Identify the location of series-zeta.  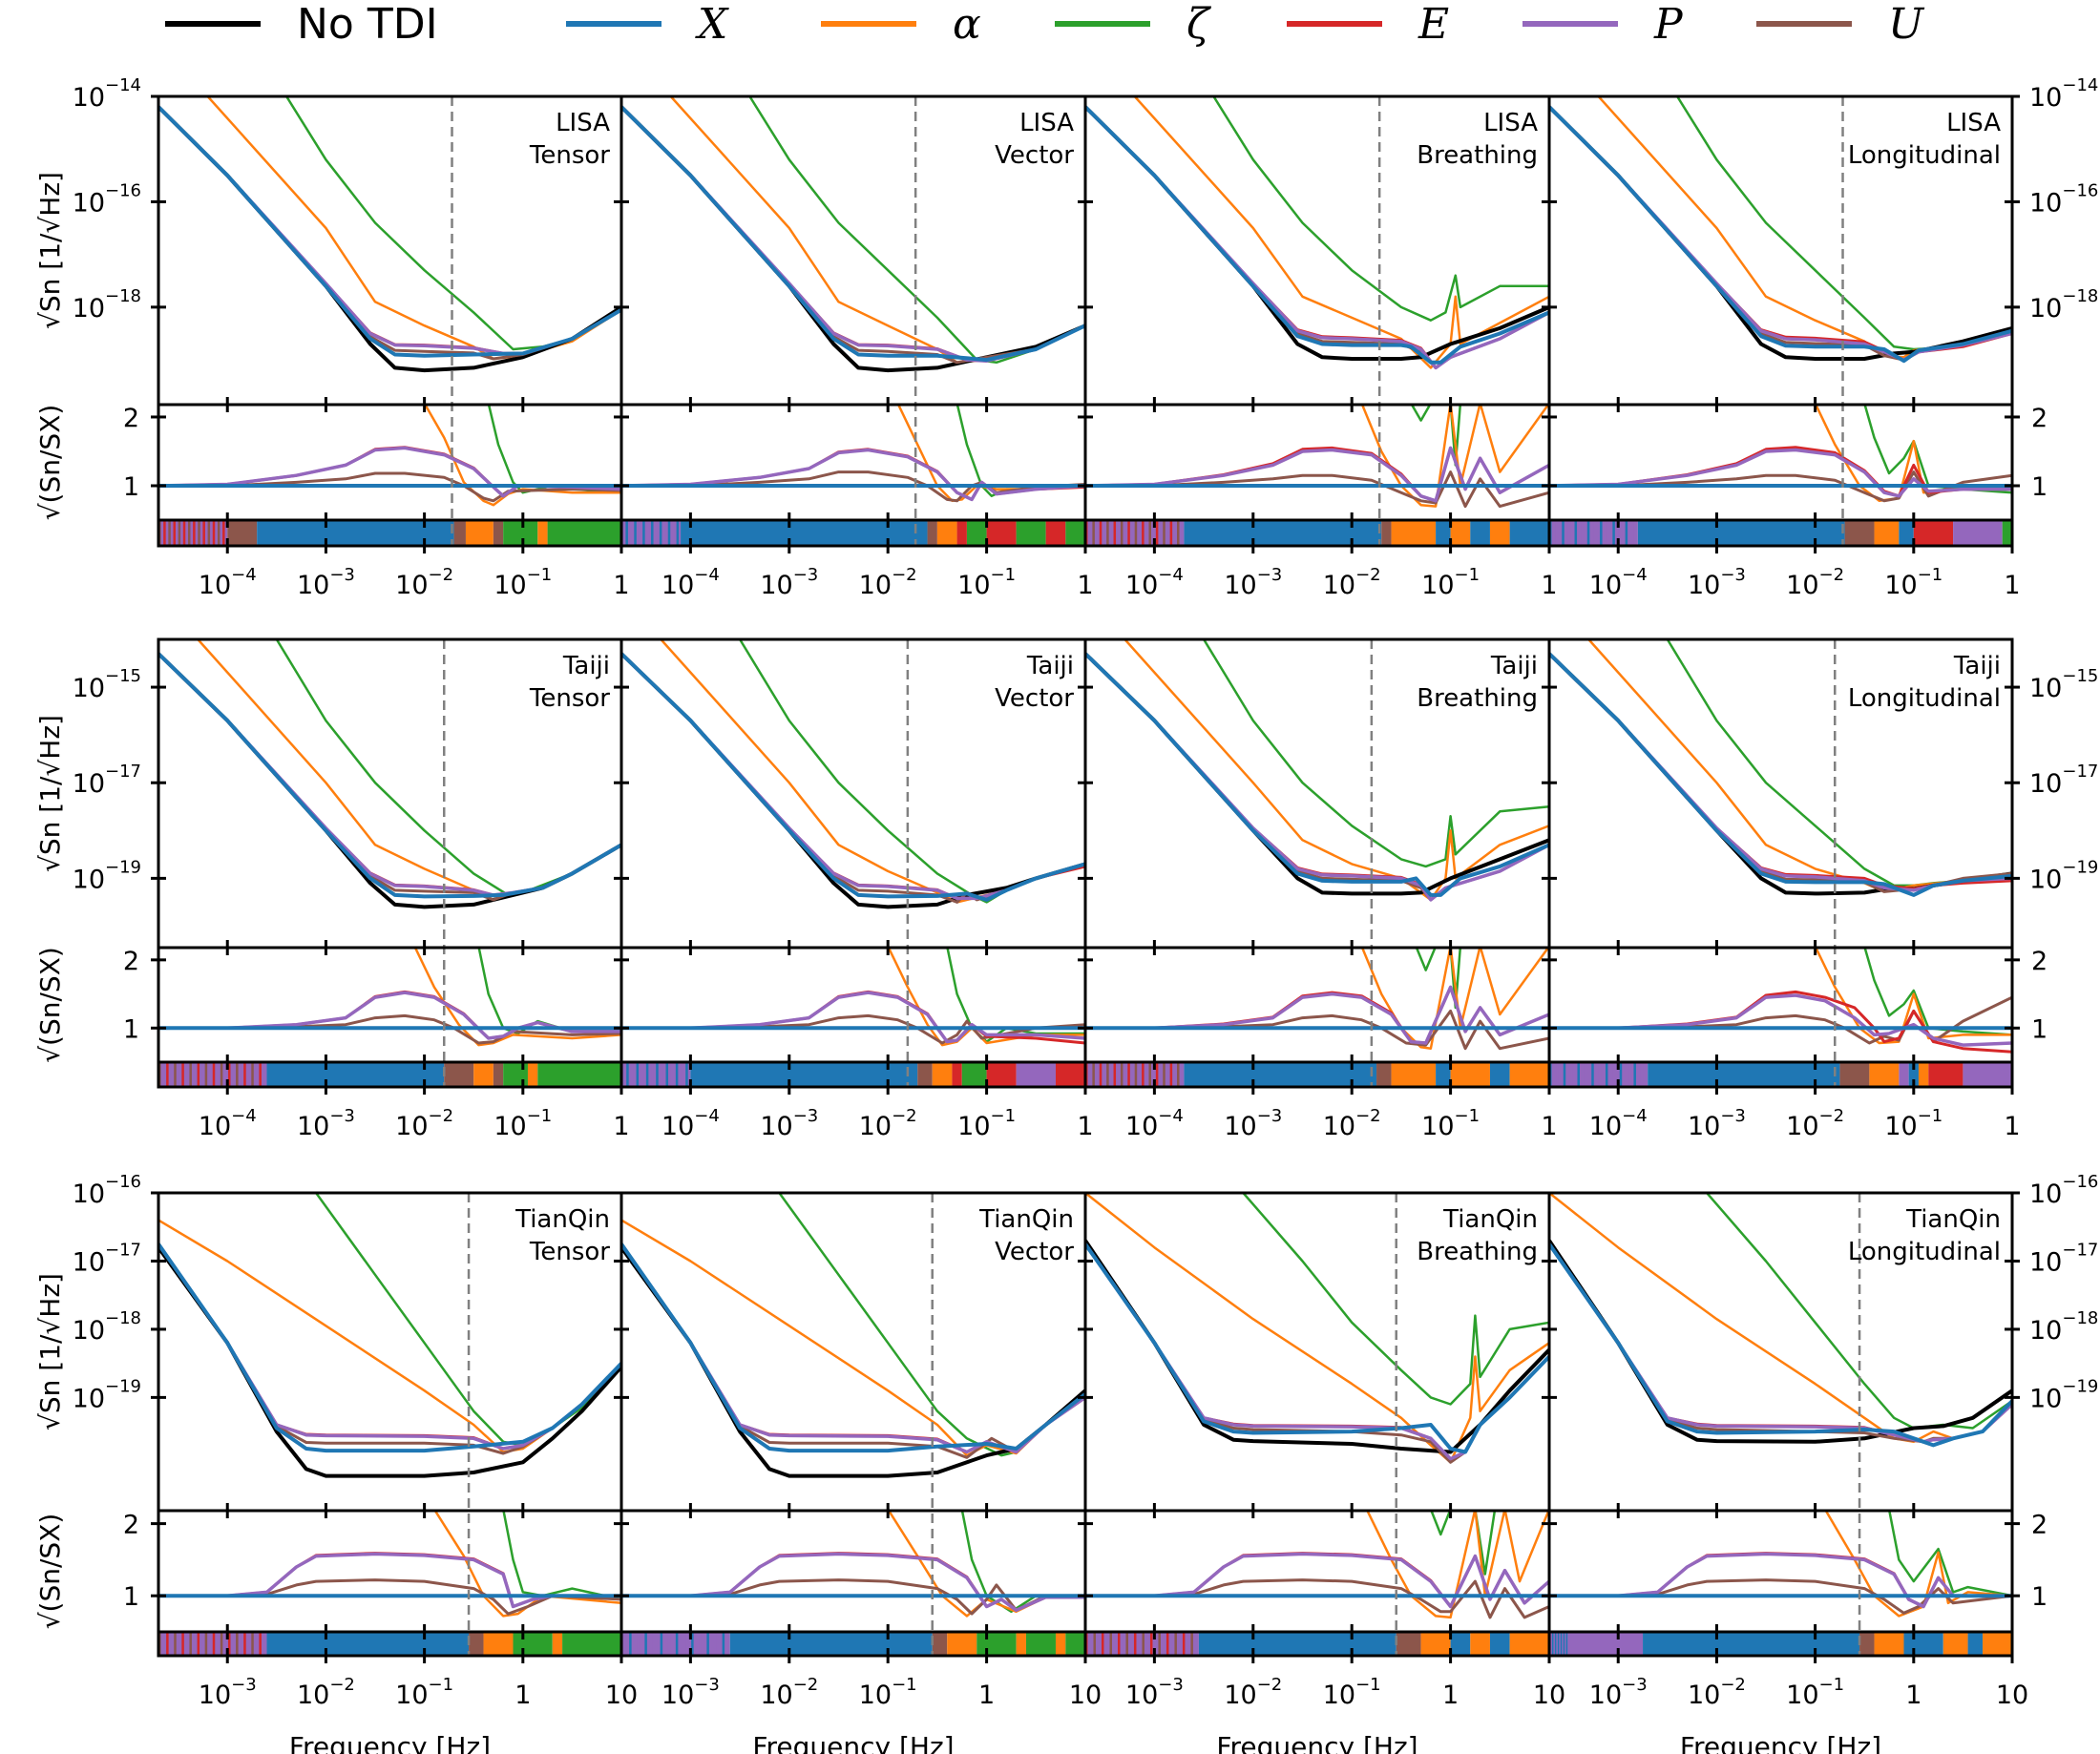
(1859, 1311).